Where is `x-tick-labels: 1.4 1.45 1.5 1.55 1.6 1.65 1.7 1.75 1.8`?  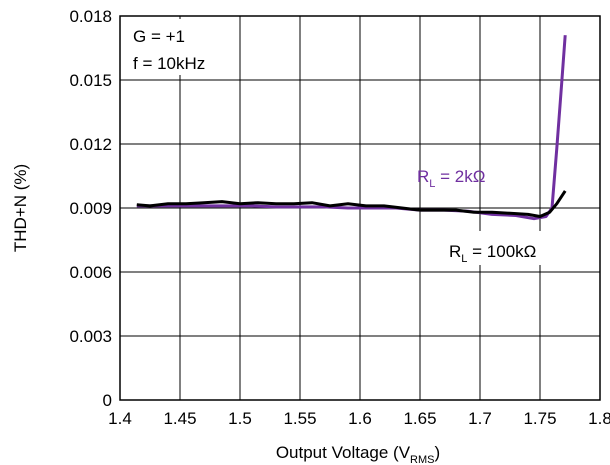
x-tick-labels: 1.4 1.45 1.5 1.55 1.6 1.65 1.7 1.75 1.8 is located at coordinates (359, 418).